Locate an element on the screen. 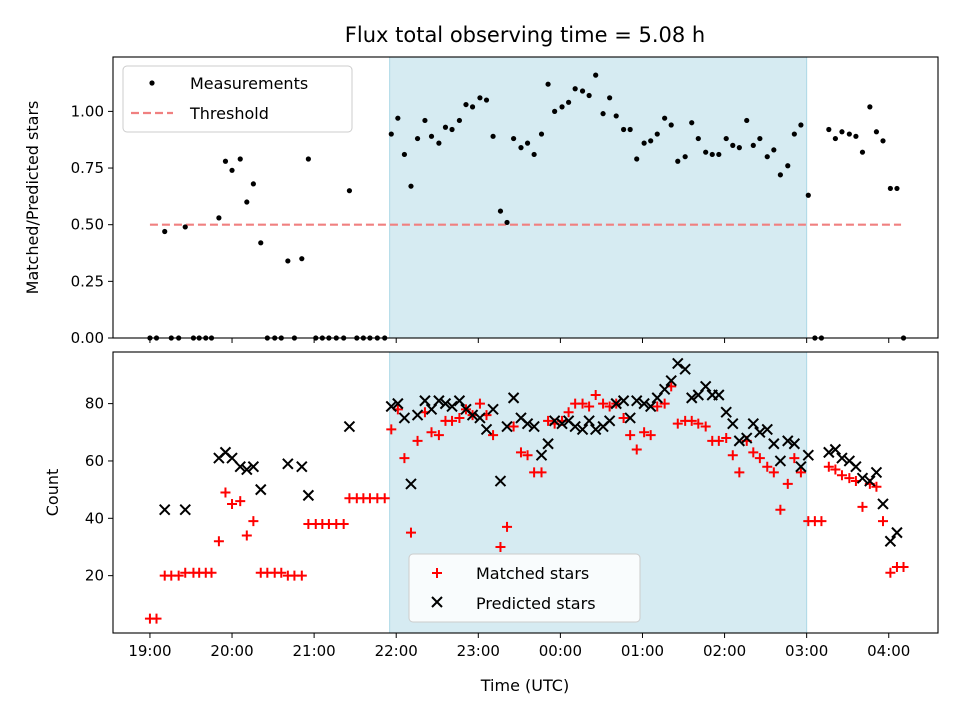 Image resolution: width=960 pixels, height=720 pixels. y-tick-label: 60 is located at coordinates (94, 461).